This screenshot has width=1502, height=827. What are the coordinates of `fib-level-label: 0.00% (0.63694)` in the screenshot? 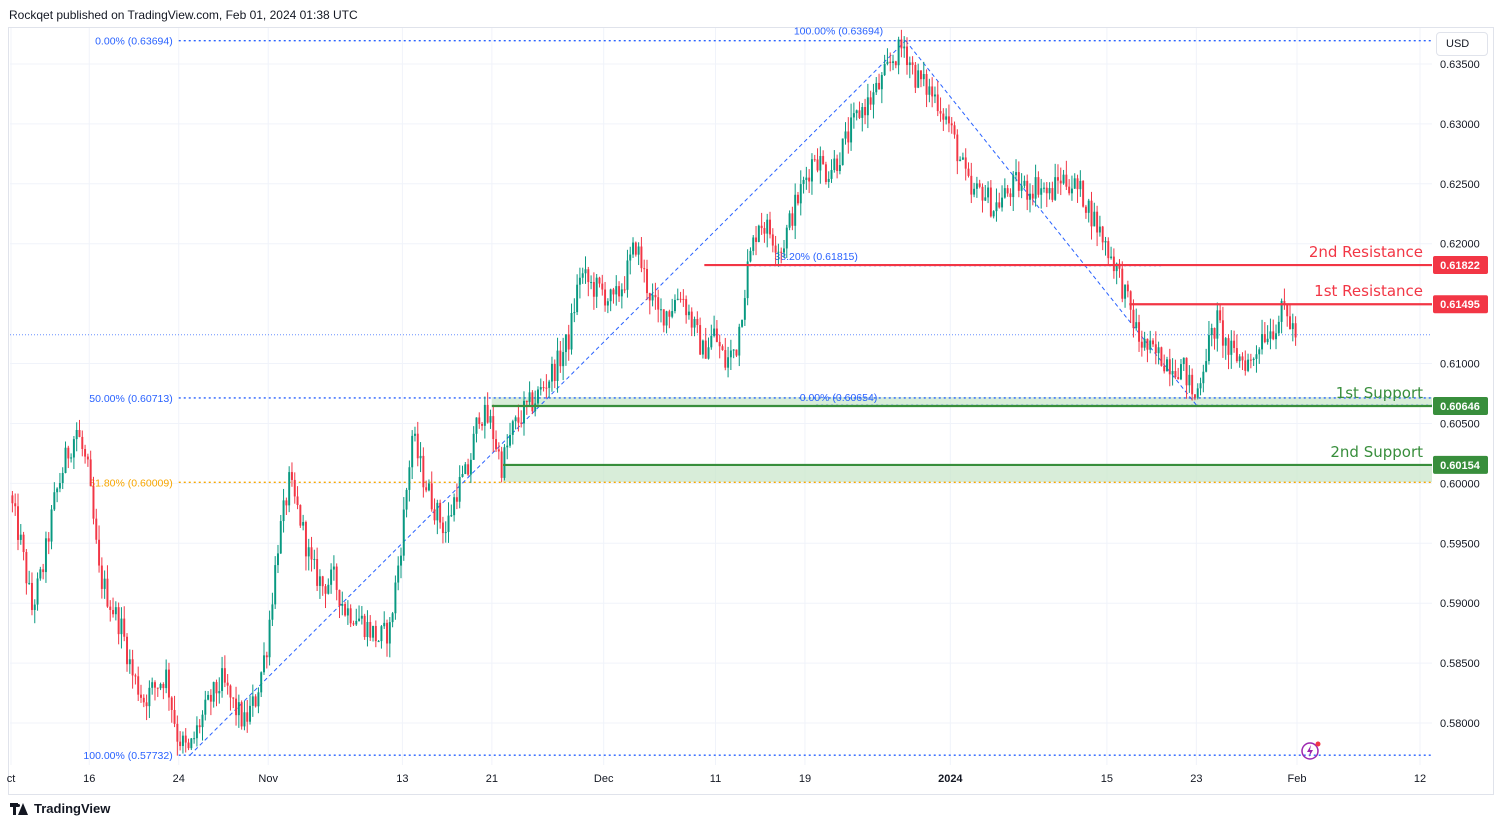 It's located at (134, 42).